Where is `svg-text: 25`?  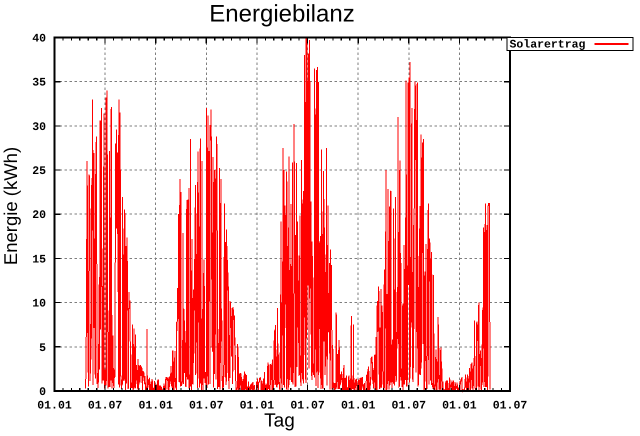
svg-text: 25 is located at coordinates (39, 171).